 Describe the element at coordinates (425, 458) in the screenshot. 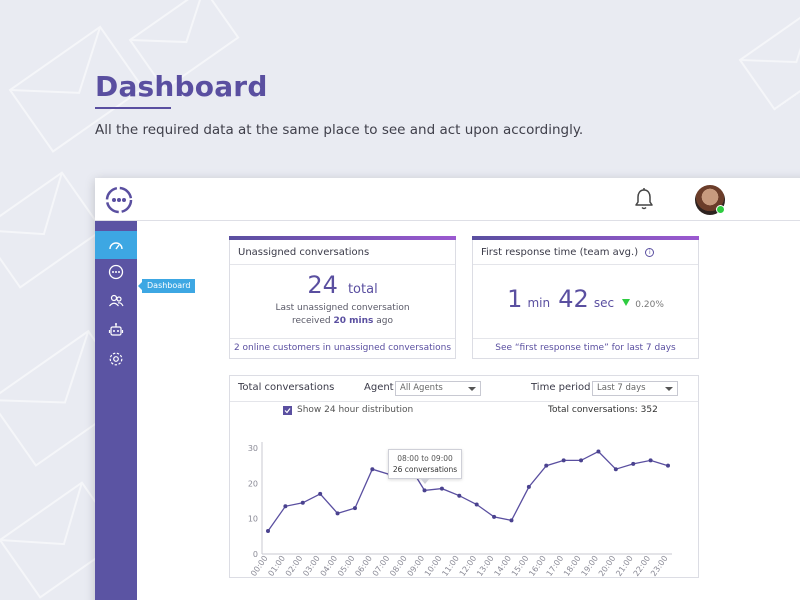

I see `chart-tooltip-range: 08:00 to 09:00` at that location.